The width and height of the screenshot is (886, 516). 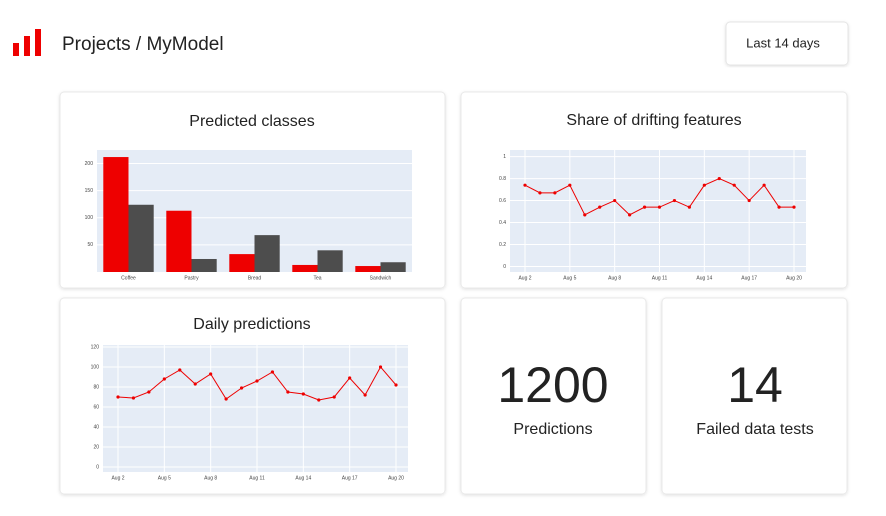 I want to click on chart-title: Predicted classes, so click(x=251, y=121).